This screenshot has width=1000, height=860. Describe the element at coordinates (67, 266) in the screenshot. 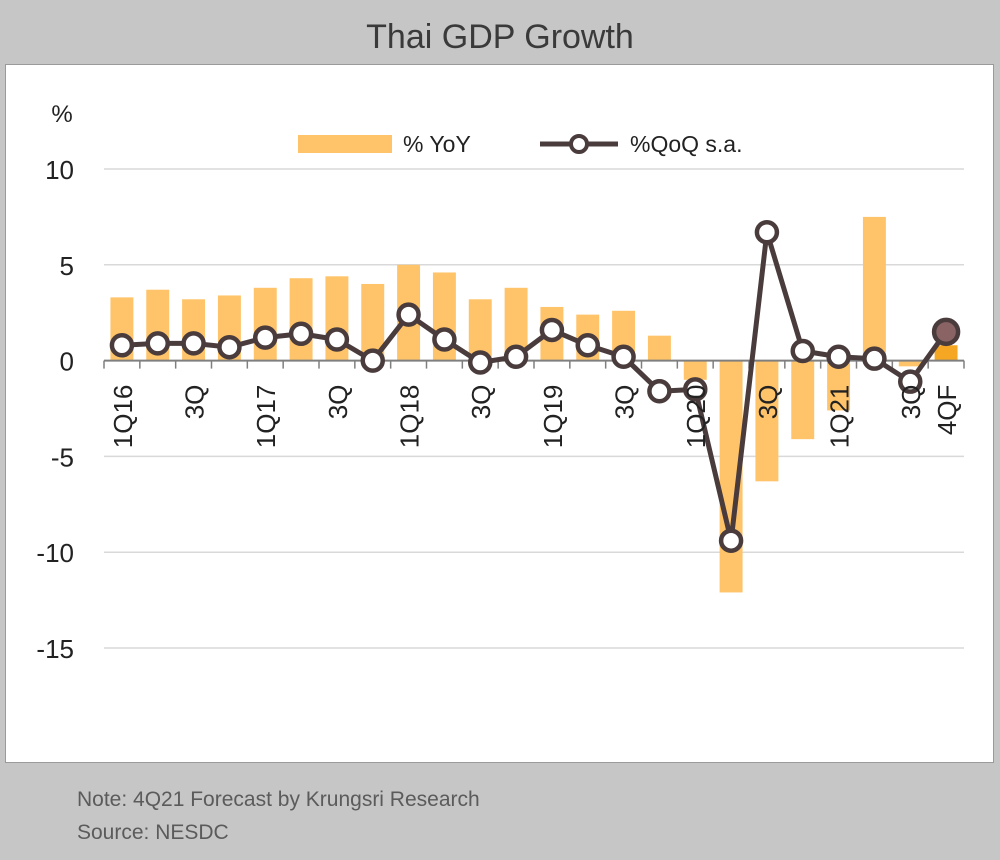

I see `y-tick-label: 5` at that location.